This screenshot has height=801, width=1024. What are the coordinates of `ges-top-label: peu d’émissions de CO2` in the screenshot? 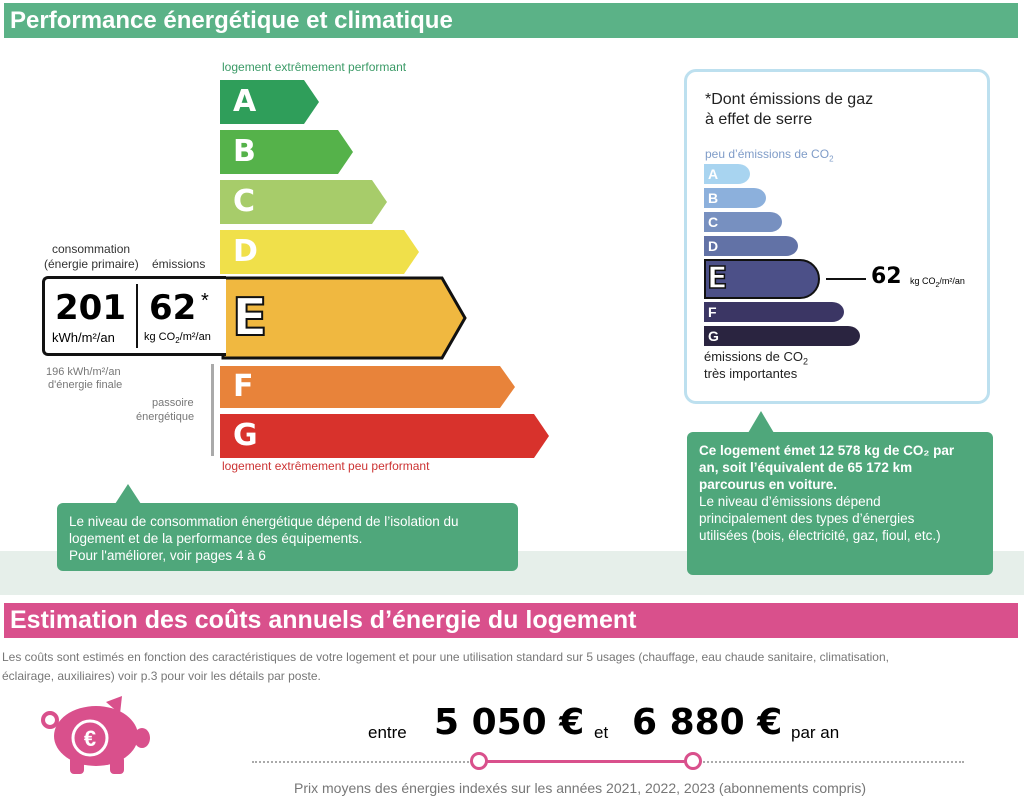 It's located at (769, 155).